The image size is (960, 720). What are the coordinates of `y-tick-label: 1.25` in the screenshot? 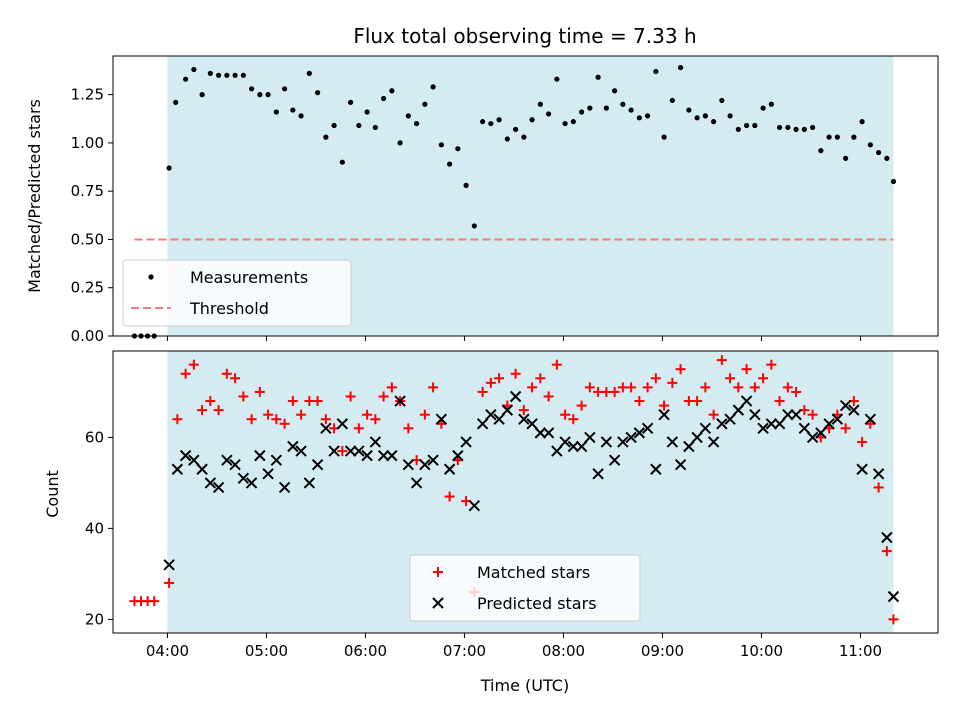 It's located at (87, 95).